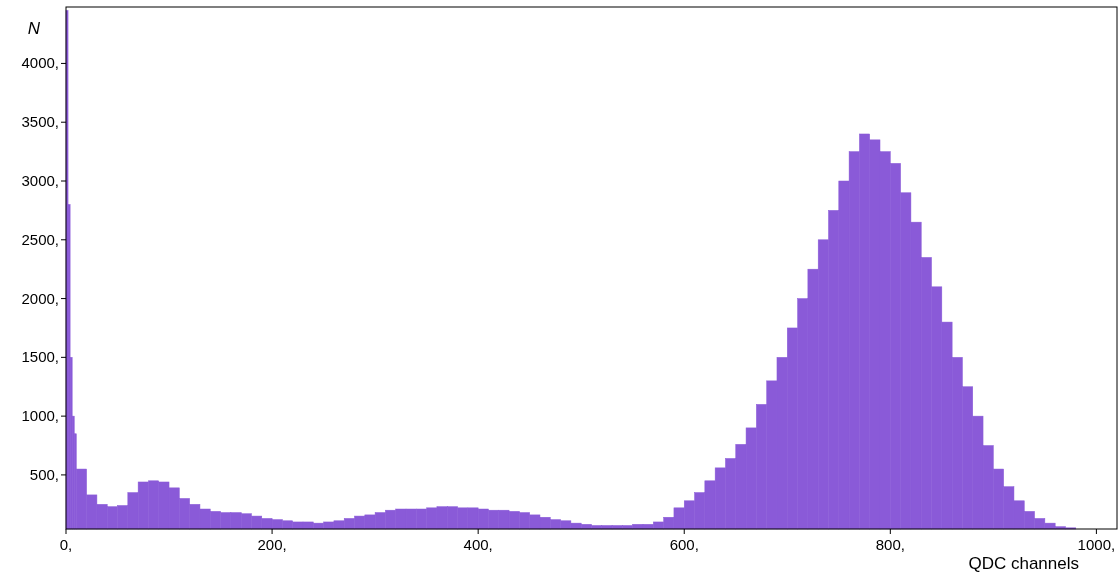  What do you see at coordinates (890, 544) in the screenshot?
I see `x-tick-label: 800,` at bounding box center [890, 544].